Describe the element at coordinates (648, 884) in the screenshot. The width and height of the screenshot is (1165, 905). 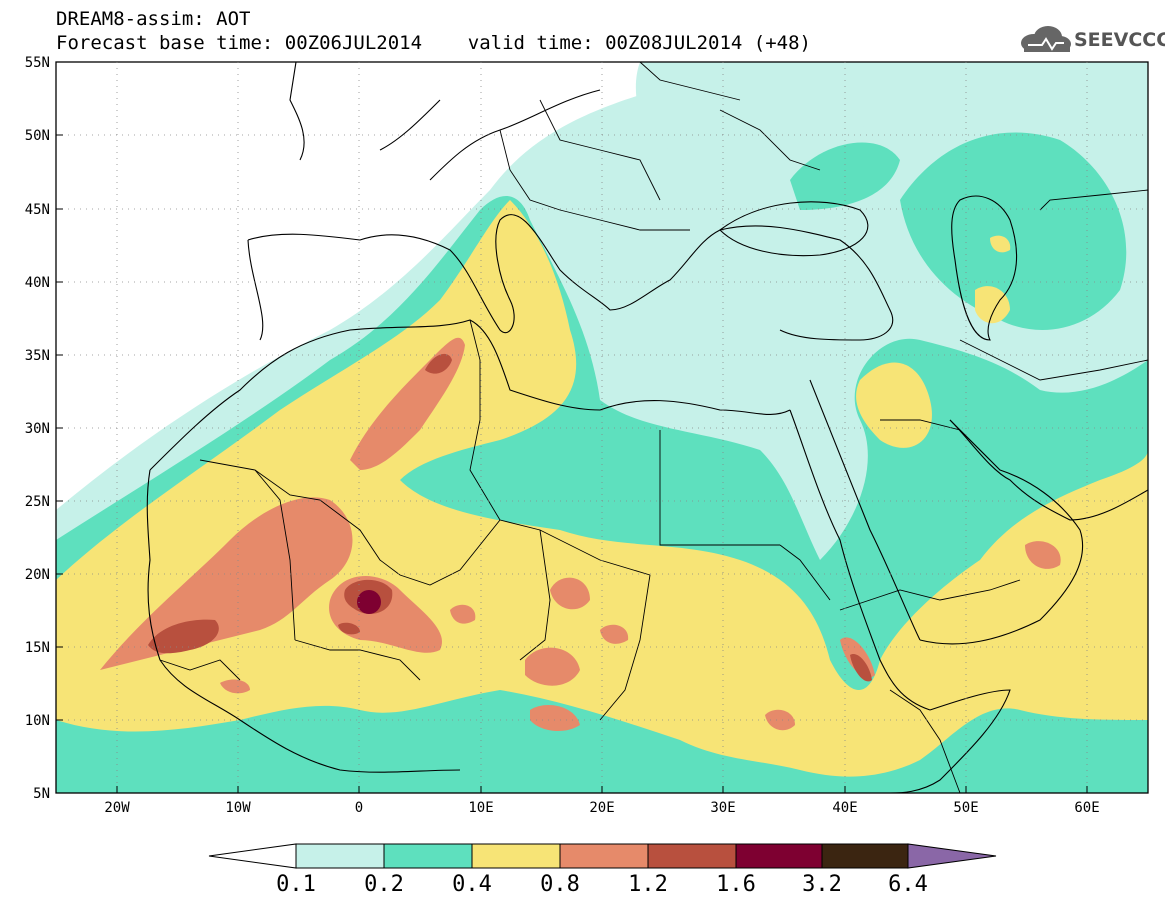
I see `legend-label: 1.2` at that location.